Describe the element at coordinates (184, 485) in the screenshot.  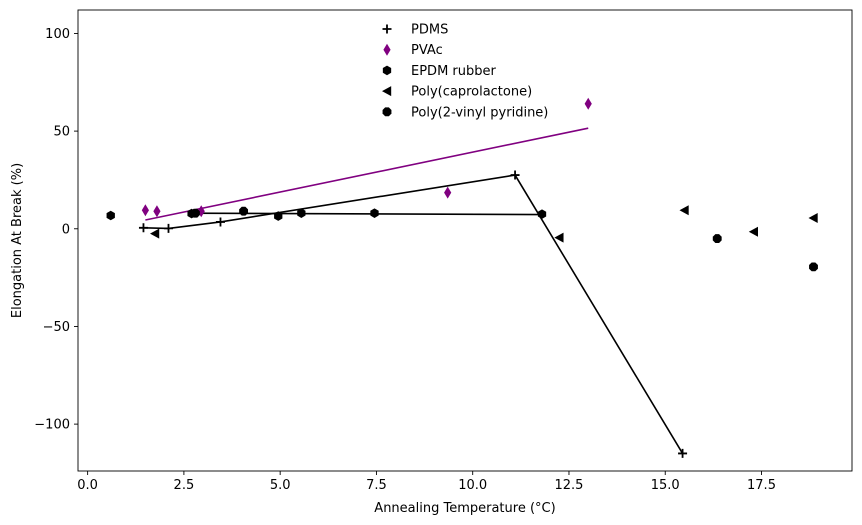
I see `x-tick-label: 2.5` at that location.